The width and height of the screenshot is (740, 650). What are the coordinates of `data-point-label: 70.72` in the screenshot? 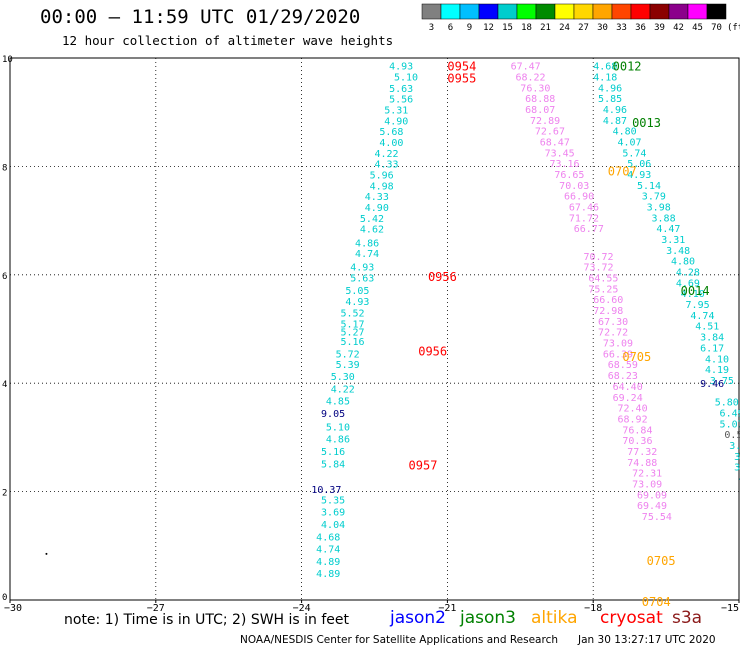 It's located at (598, 257).